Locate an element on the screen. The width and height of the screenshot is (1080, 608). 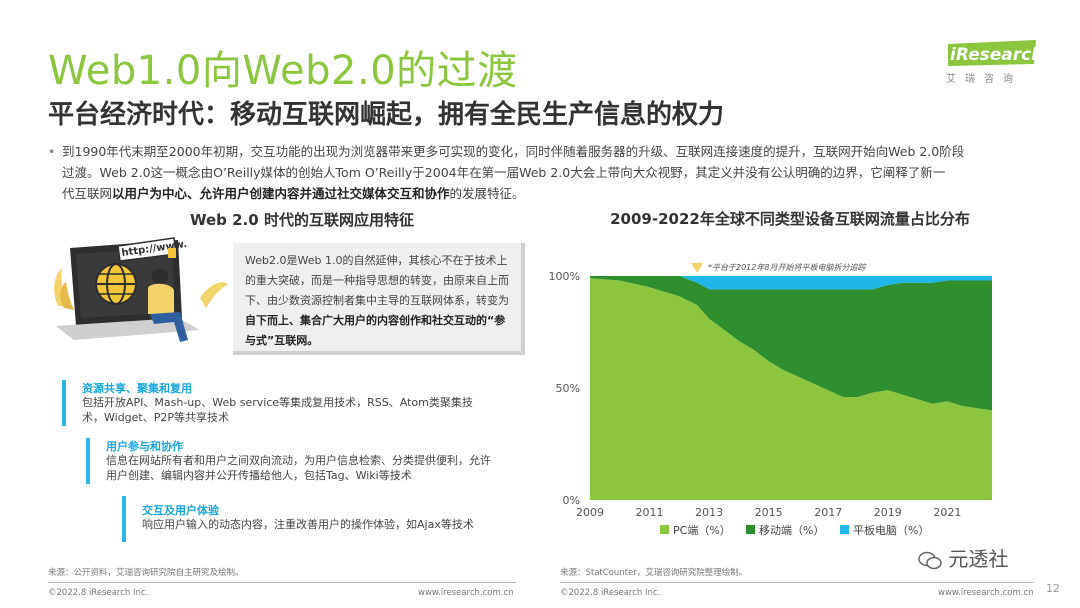
x-tick-label: 2013 is located at coordinates (709, 512).